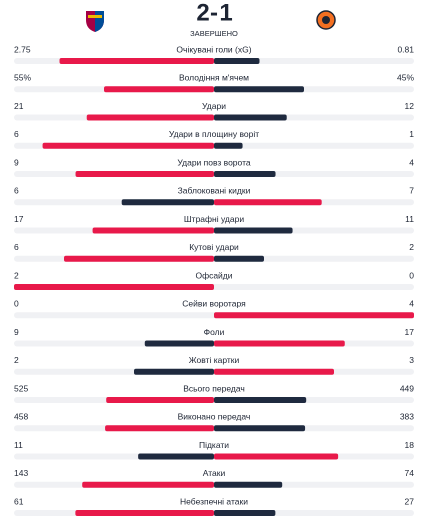  I want to click on away-value: 45%, so click(405, 78).